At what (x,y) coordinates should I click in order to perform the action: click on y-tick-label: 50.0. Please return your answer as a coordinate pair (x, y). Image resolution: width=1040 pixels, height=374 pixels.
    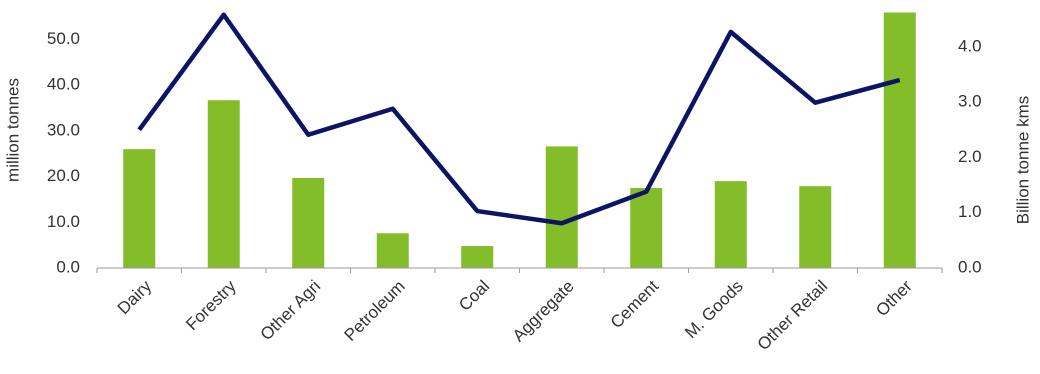
    Looking at the image, I should click on (63, 38).